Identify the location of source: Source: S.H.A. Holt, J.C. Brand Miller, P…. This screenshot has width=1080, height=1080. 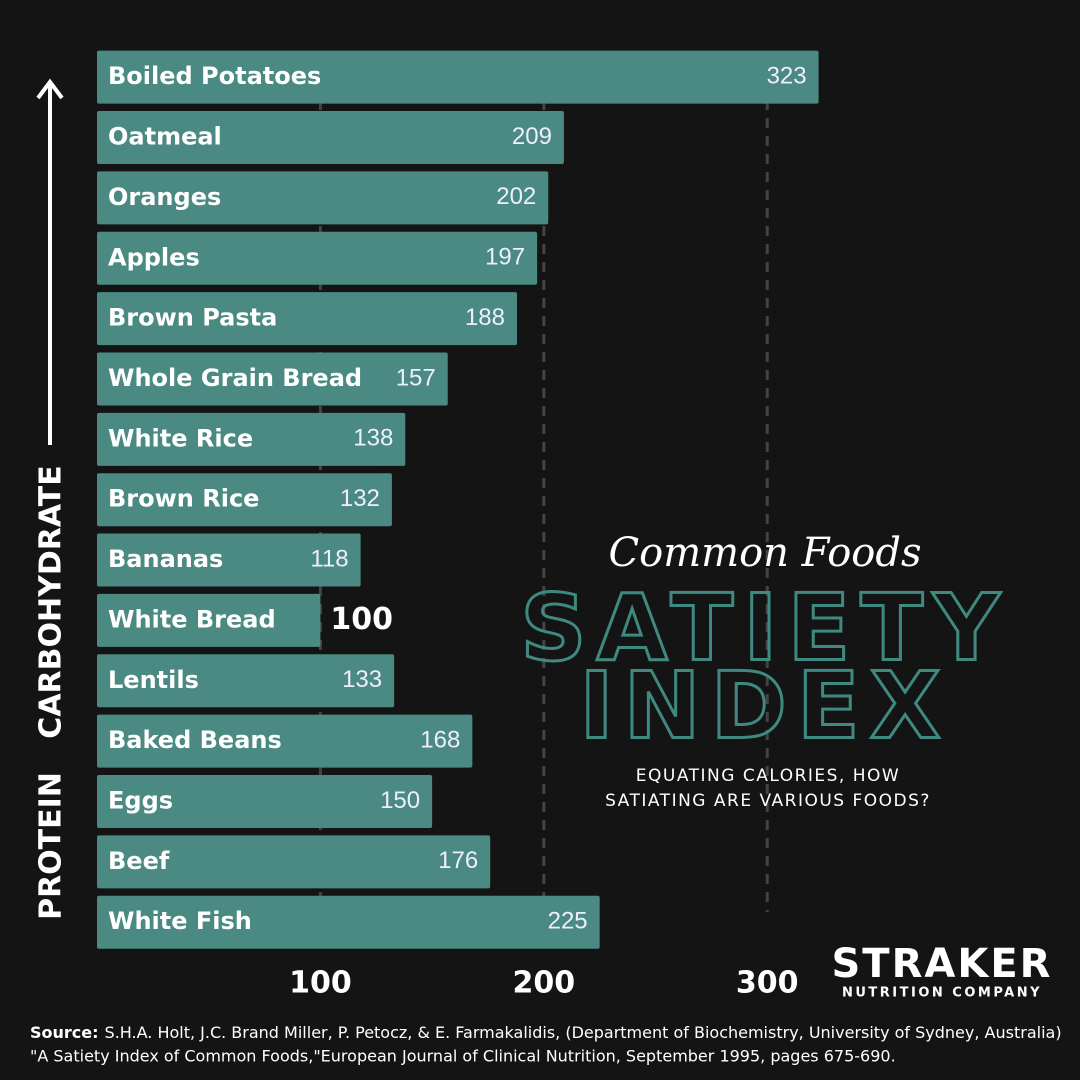
(546, 1032).